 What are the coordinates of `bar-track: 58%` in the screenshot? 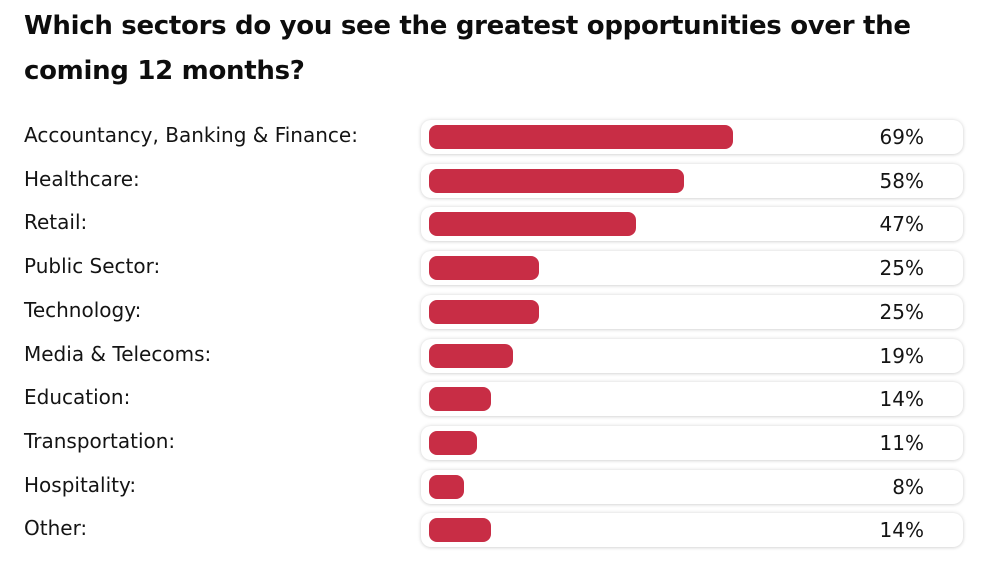 It's located at (692, 180).